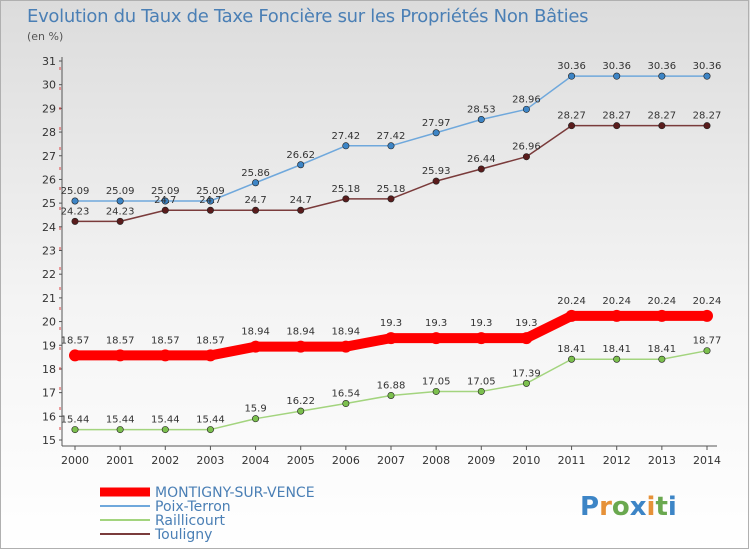  I want to click on x-tick-label: 2011, so click(572, 460).